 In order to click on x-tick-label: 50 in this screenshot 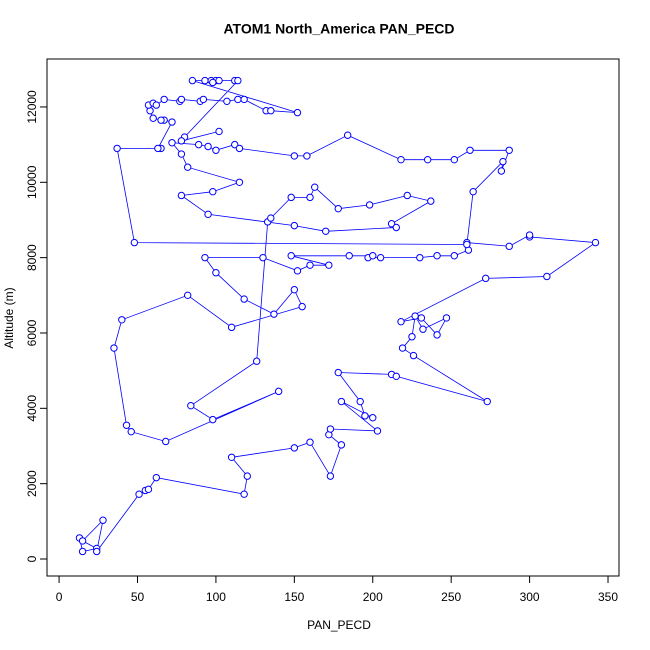, I will do `click(138, 597)`.